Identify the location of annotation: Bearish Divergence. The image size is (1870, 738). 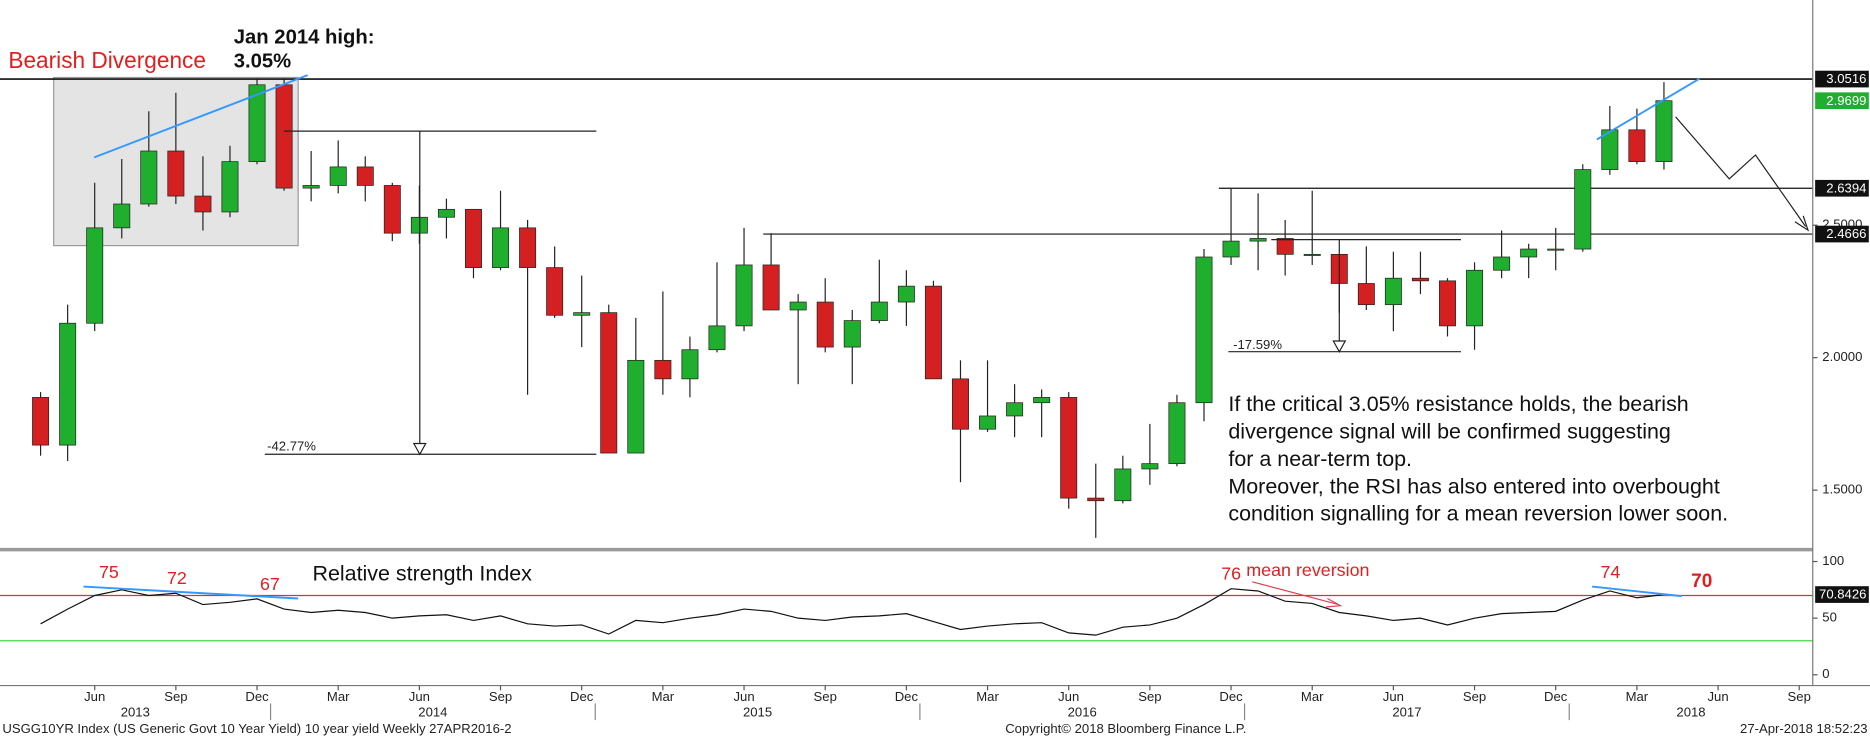
(107, 60).